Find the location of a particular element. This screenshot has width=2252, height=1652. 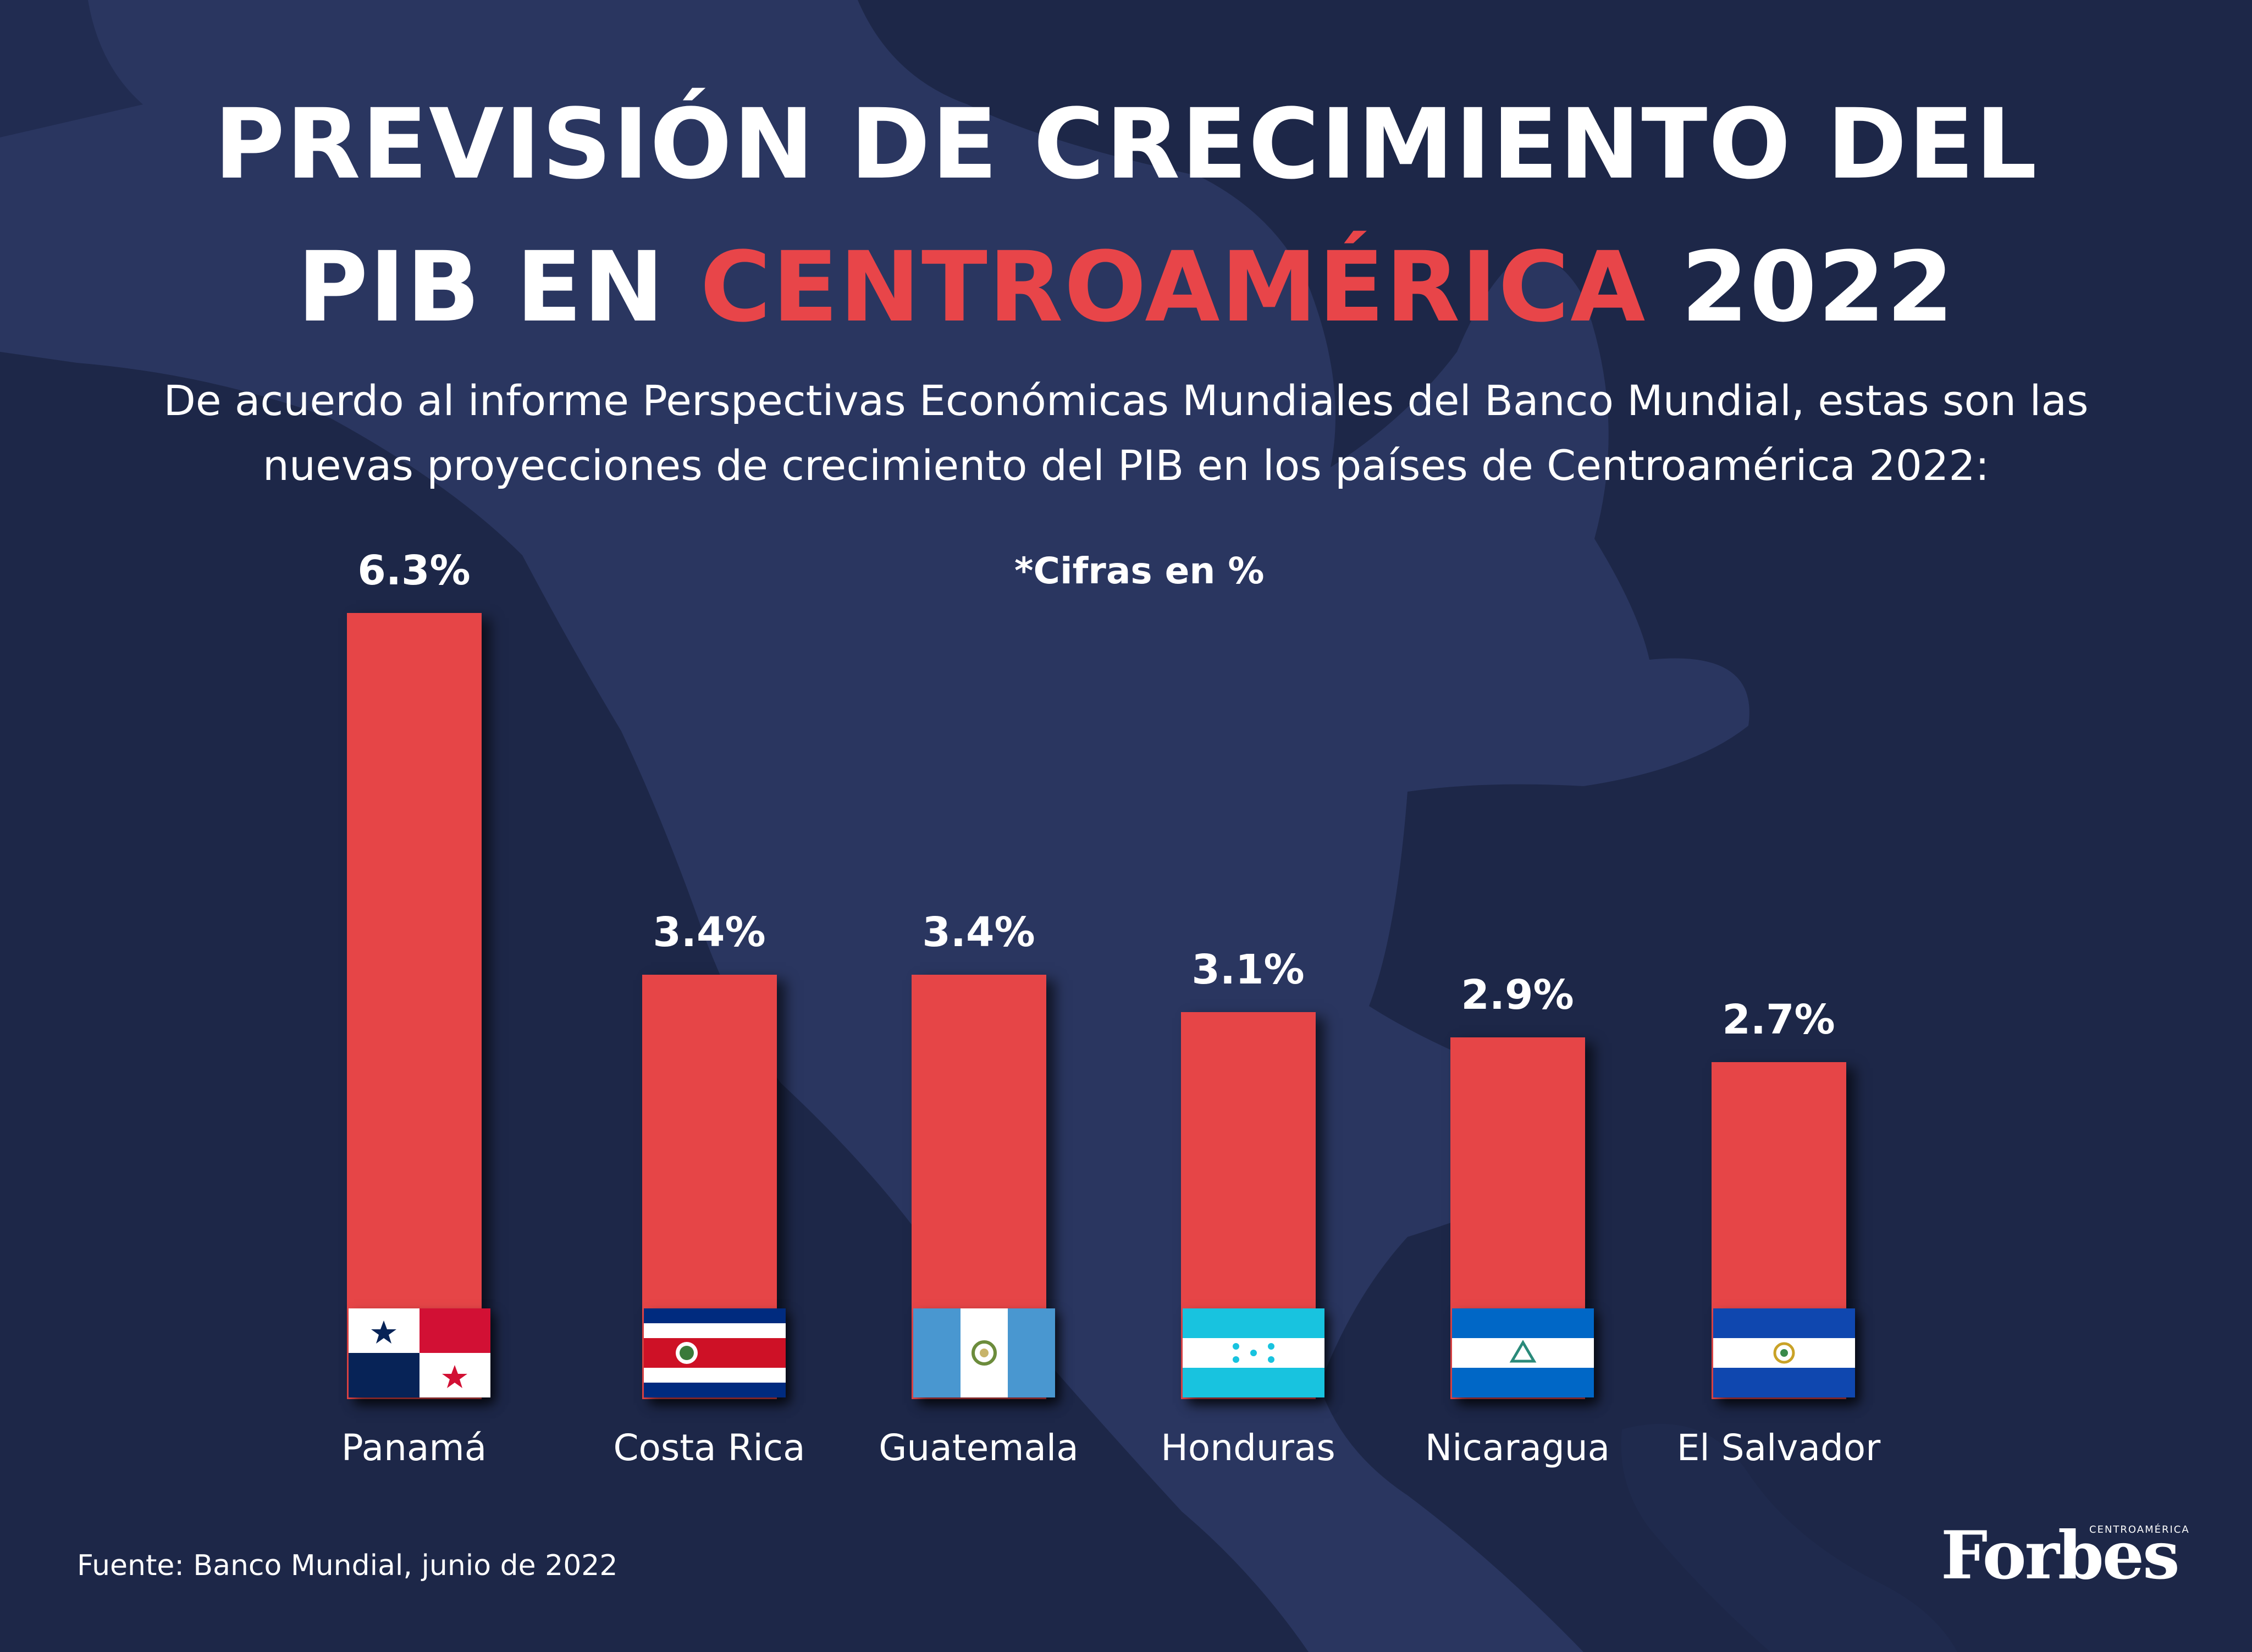

chart-title-line-2: PIB EN CENTROAMÉRICA 2022 is located at coordinates (1126, 287).